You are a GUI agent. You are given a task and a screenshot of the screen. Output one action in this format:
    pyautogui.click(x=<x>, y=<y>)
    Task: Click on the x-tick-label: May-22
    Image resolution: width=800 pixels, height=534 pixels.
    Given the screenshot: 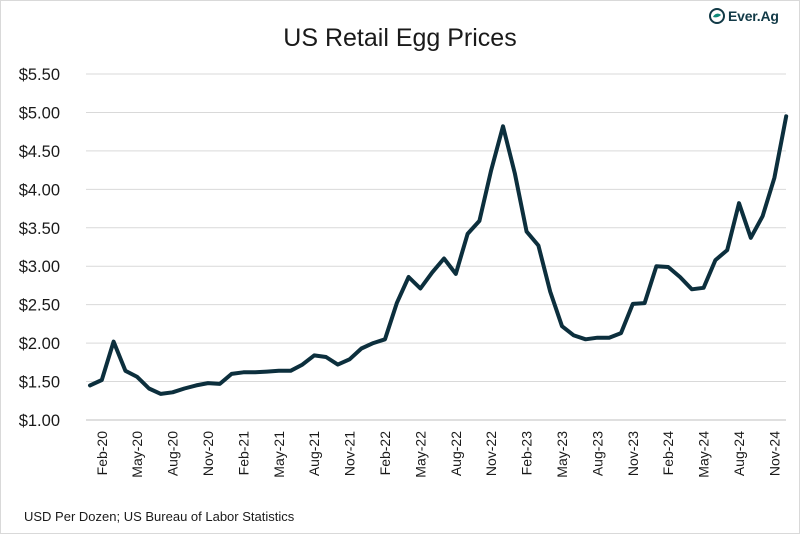 What is the action you would take?
    pyautogui.click(x=420, y=454)
    